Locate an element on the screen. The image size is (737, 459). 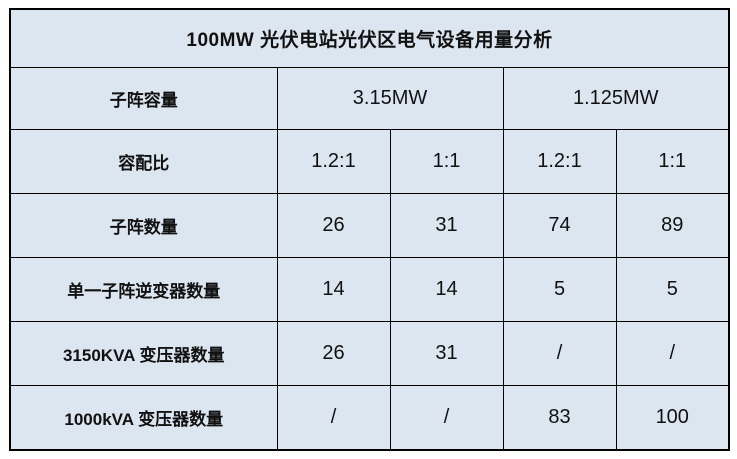
table-row-transformer-3150: 3150KVA 变压器数量 26 31 / / is located at coordinates (369, 354).